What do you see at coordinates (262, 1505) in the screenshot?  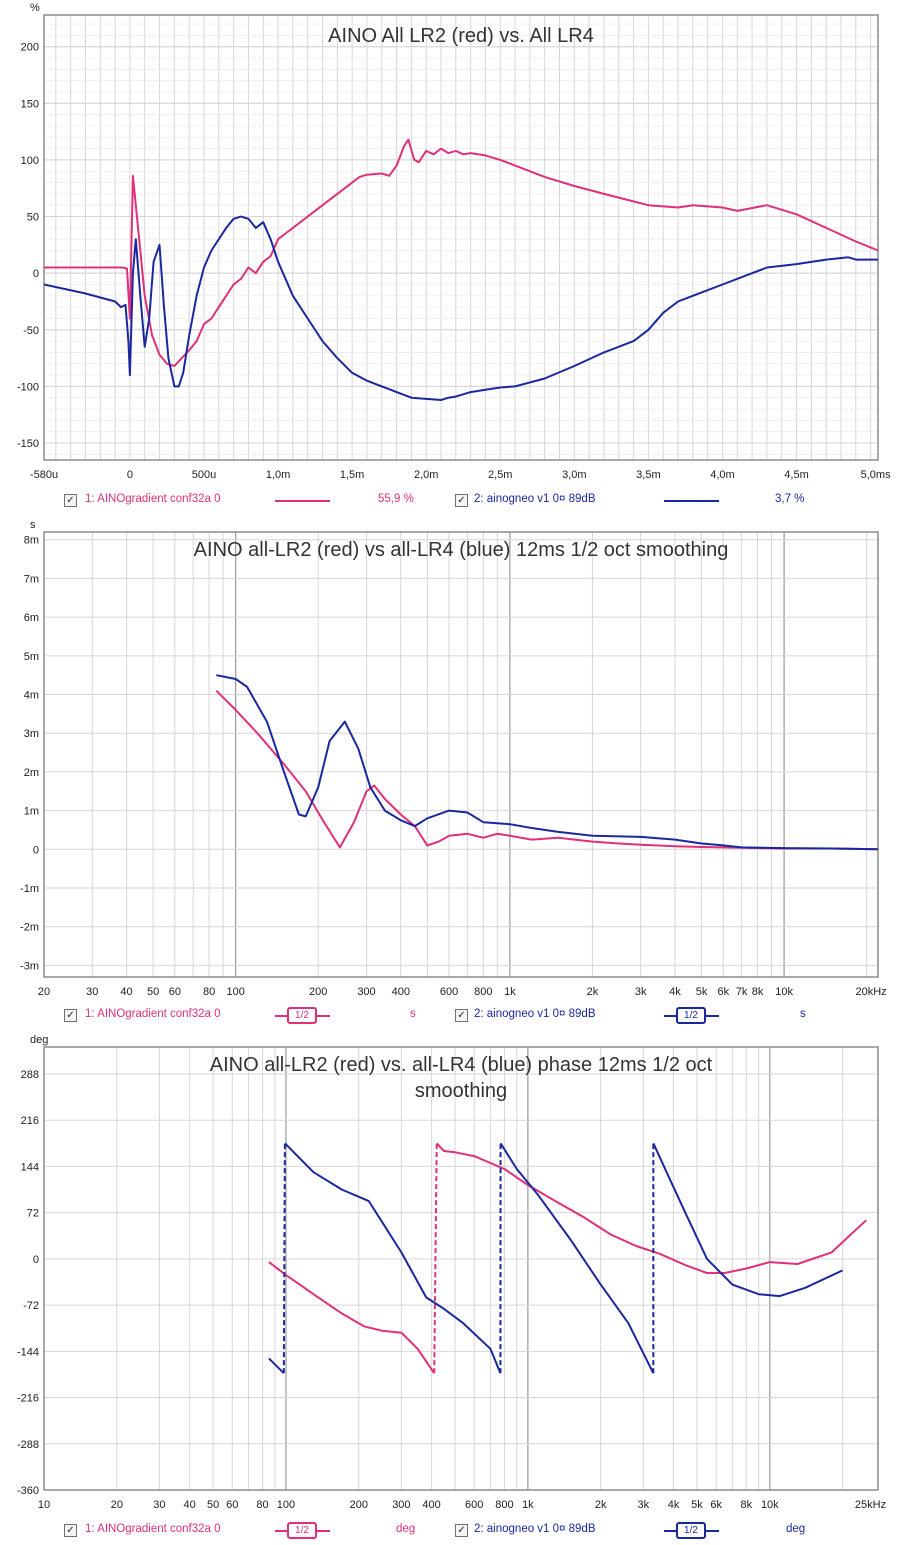 I see `x-tick-label: 80` at bounding box center [262, 1505].